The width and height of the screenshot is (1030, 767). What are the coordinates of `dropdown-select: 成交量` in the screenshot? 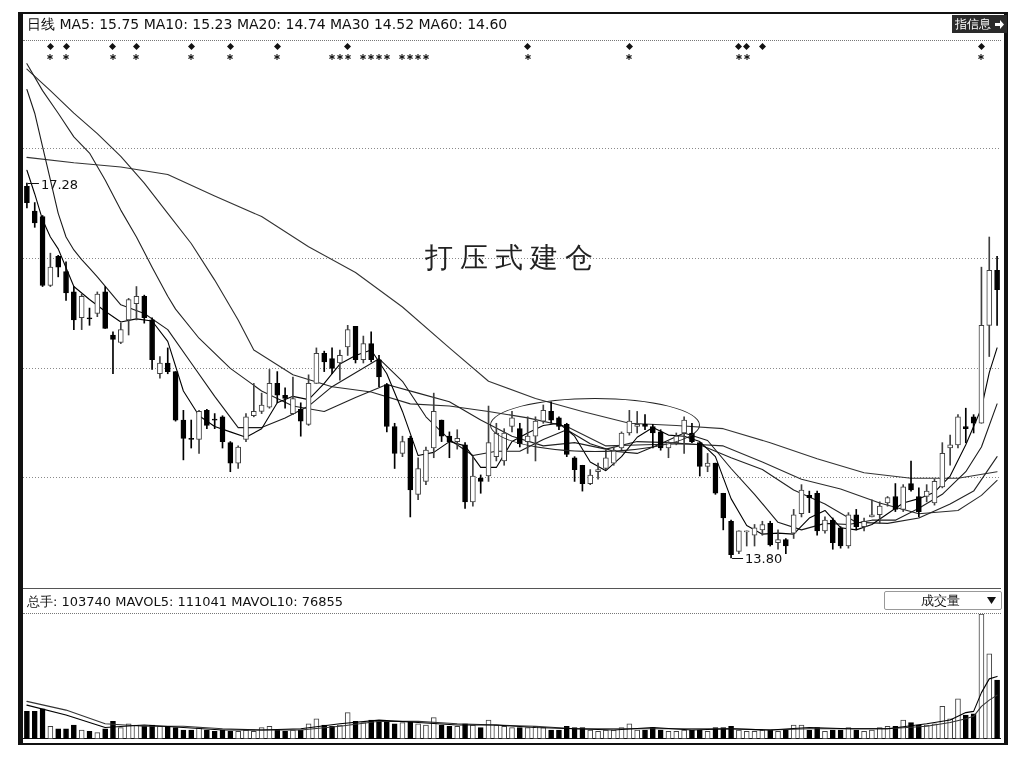 It's located at (943, 600).